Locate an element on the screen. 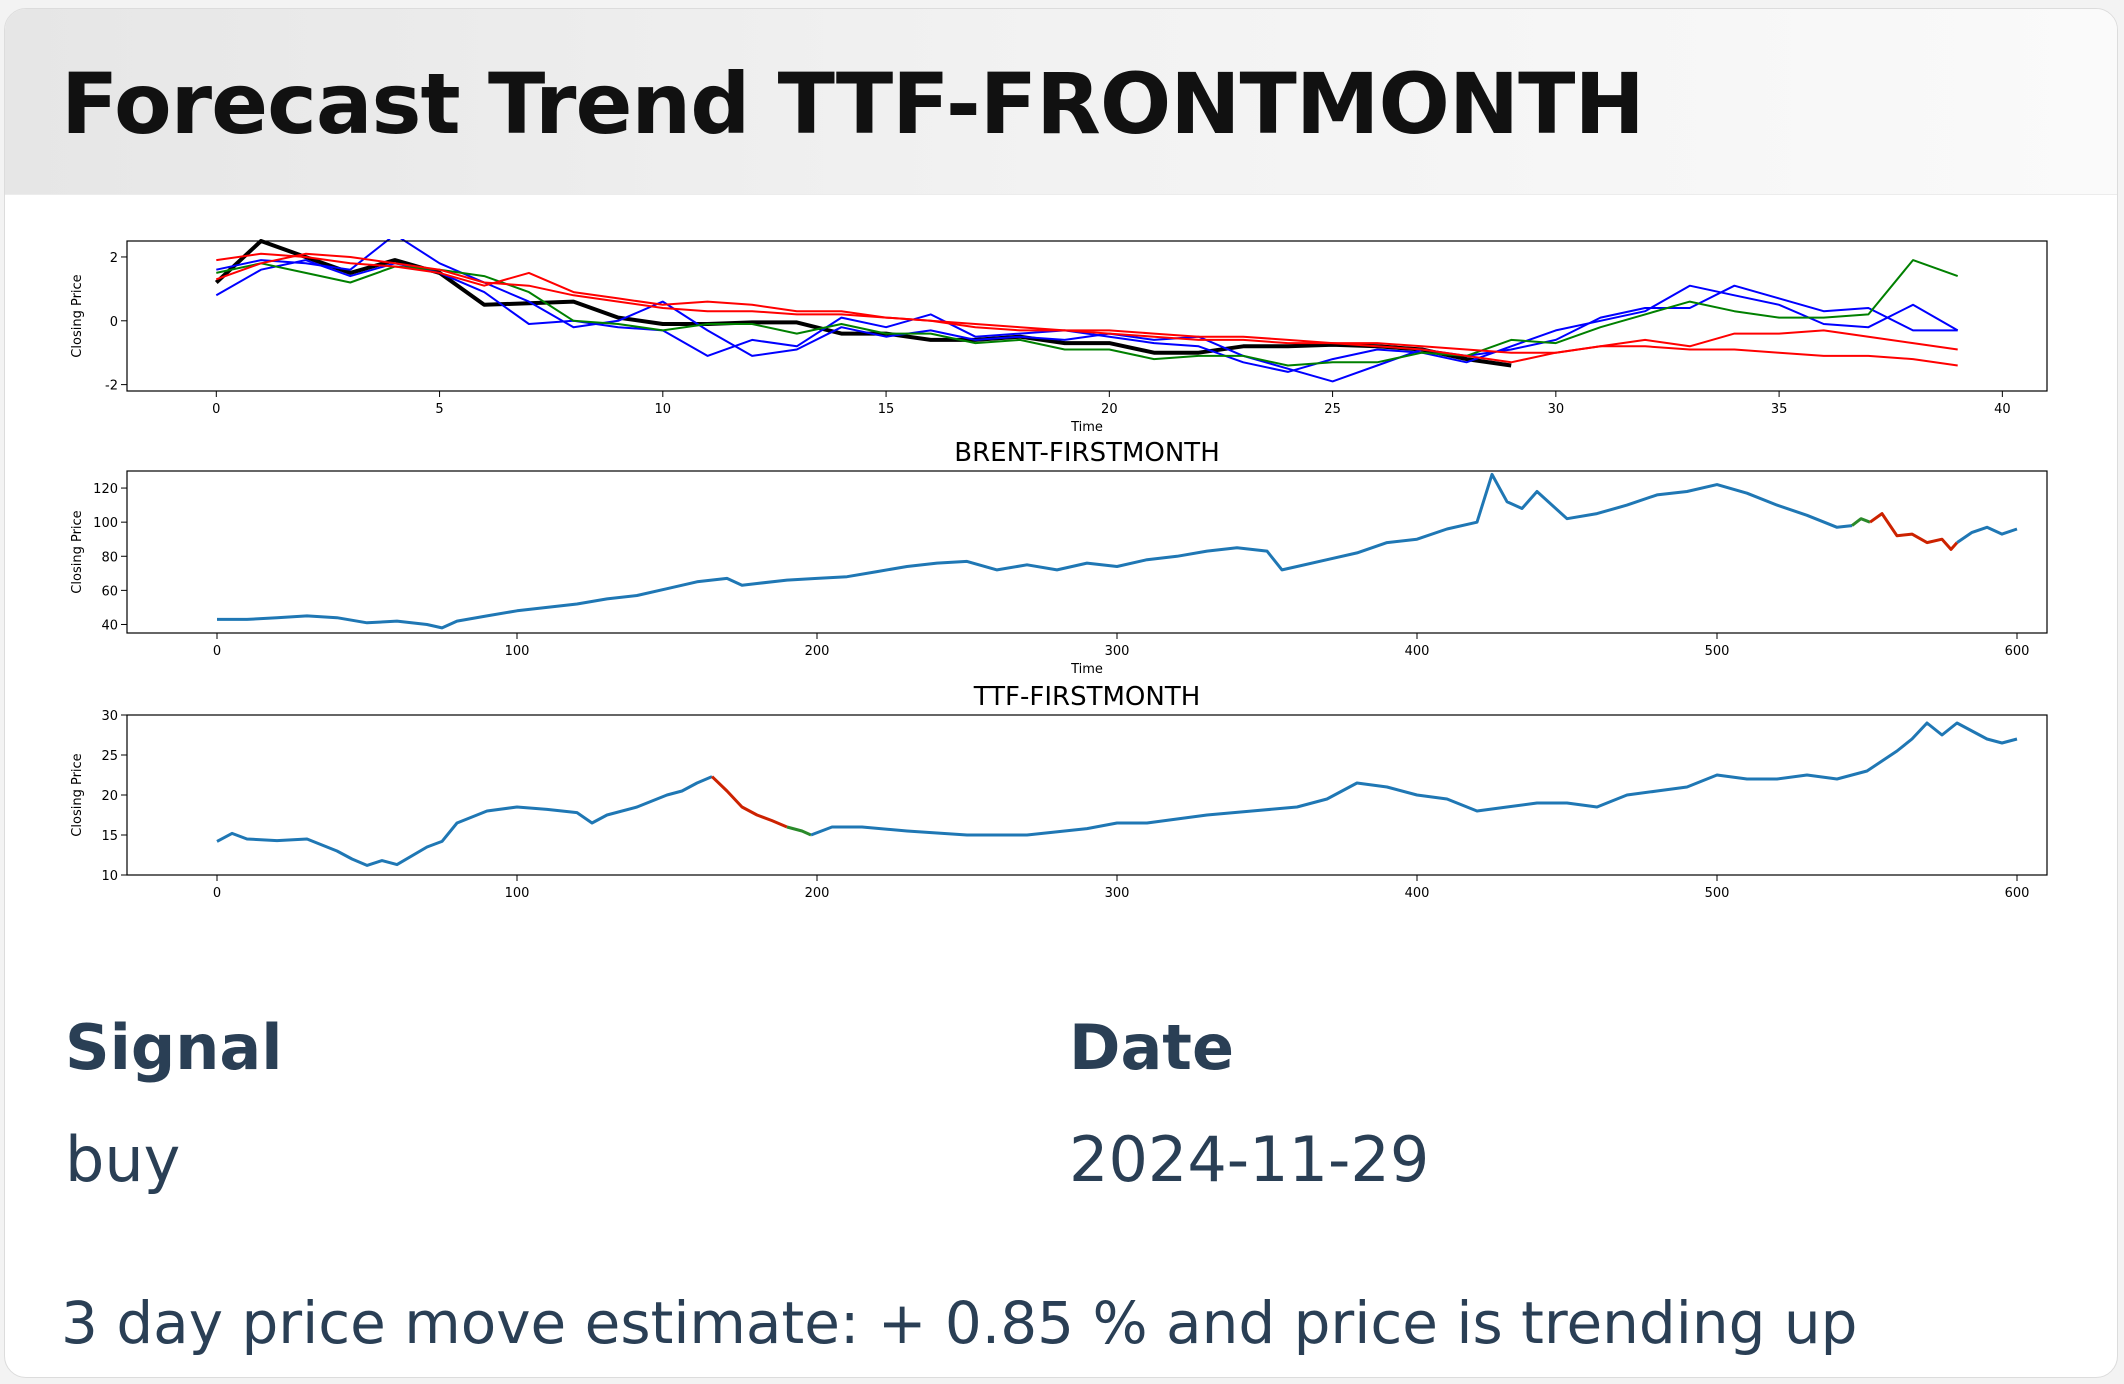 The height and width of the screenshot is (1384, 2124). date-label: Date is located at coordinates (1151, 1047).